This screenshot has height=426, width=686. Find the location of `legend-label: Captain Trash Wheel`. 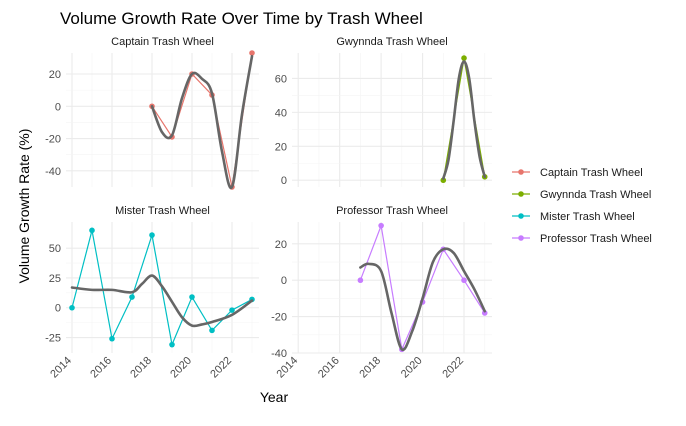

legend-label: Captain Trash Wheel is located at coordinates (591, 173).